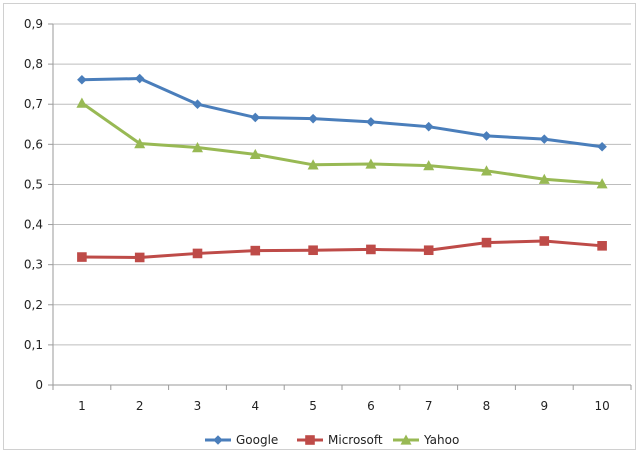 The width and height of the screenshot is (640, 454). I want to click on legend-item-google: Google, so click(241, 440).